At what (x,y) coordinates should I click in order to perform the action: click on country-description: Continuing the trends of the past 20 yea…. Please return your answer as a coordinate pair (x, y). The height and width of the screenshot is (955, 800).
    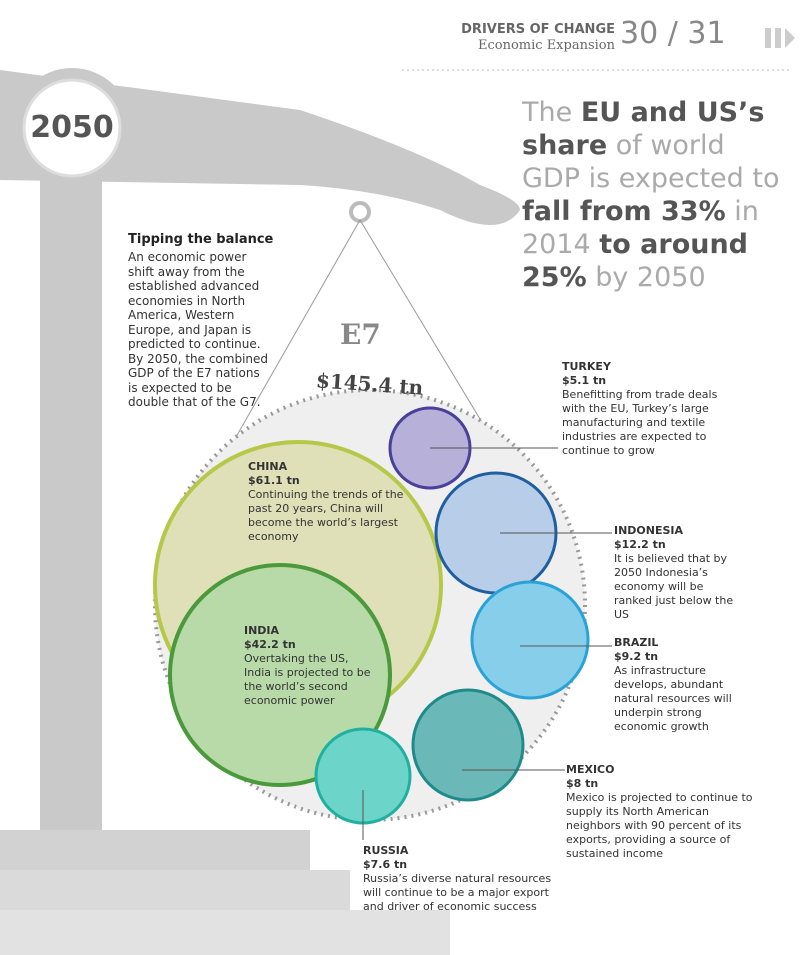
    Looking at the image, I should click on (326, 515).